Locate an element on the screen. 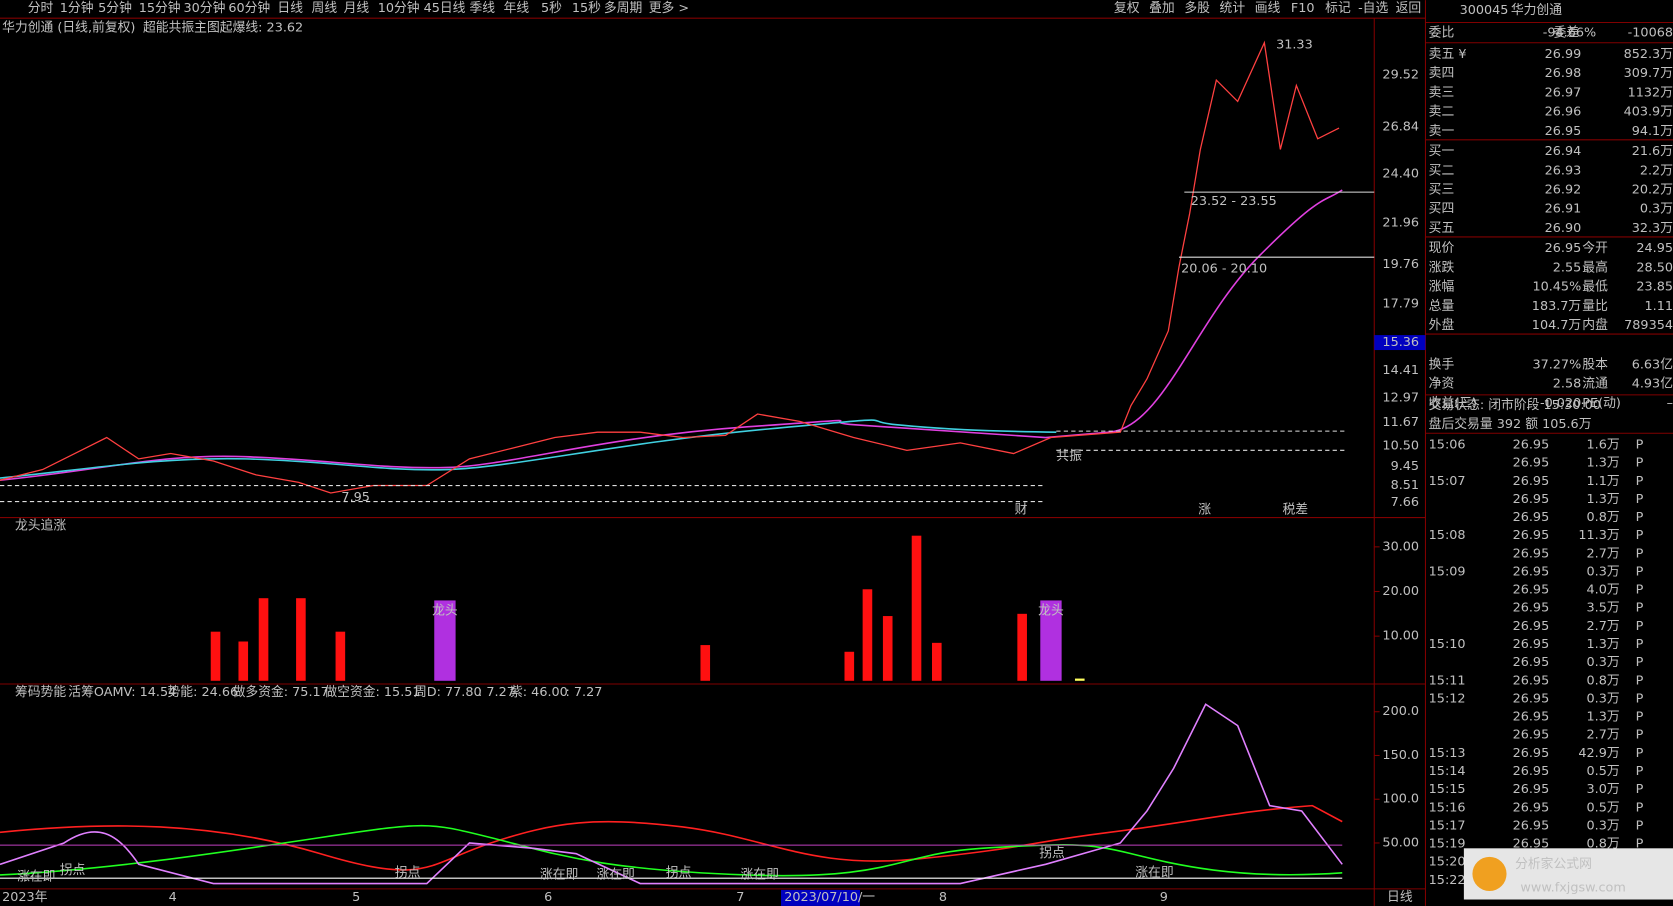 The height and width of the screenshot is (906, 1673). menu-item: 5分钟 is located at coordinates (115, 8).